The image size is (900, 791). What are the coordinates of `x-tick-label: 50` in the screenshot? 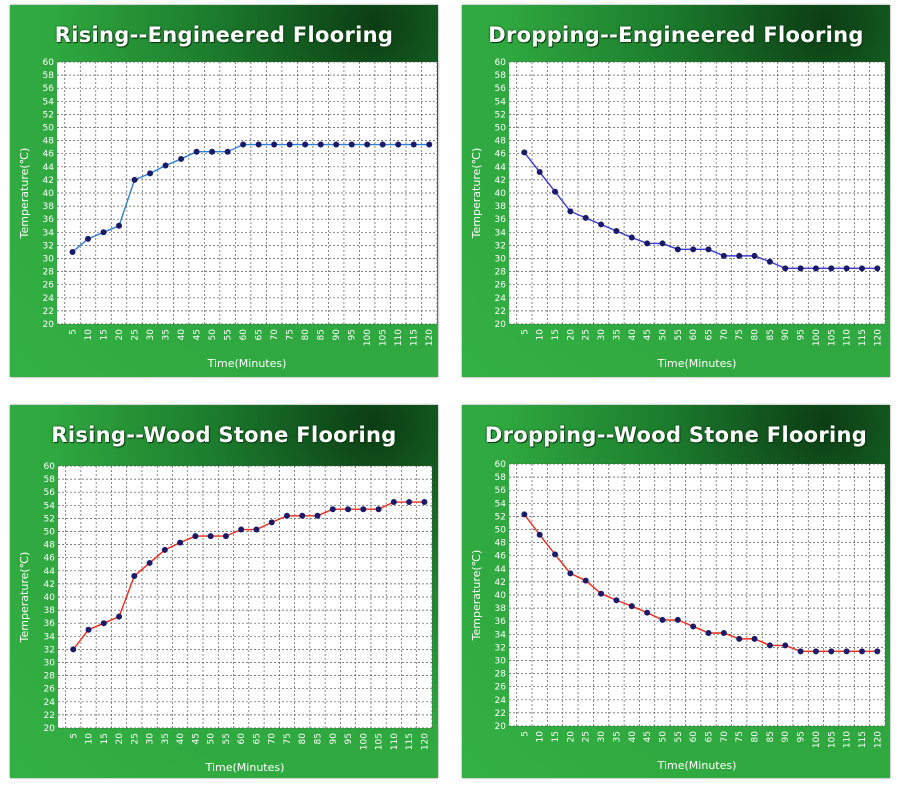 It's located at (663, 737).